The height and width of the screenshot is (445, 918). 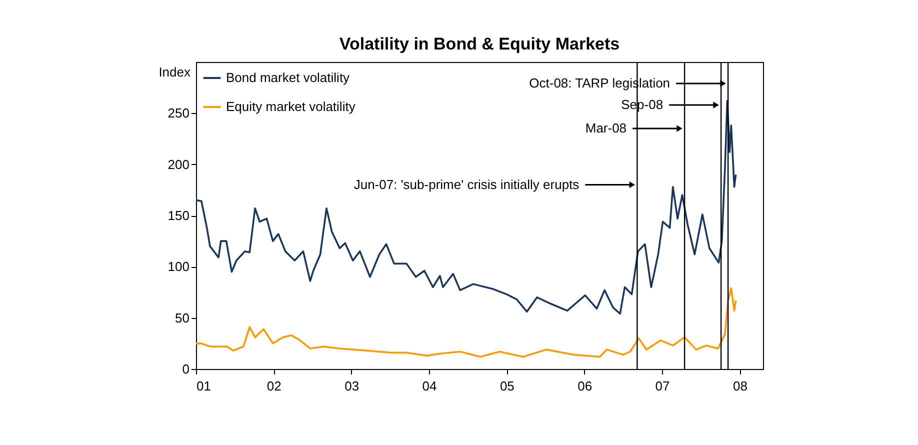 What do you see at coordinates (179, 215) in the screenshot?
I see `y-tick-label: 150` at bounding box center [179, 215].